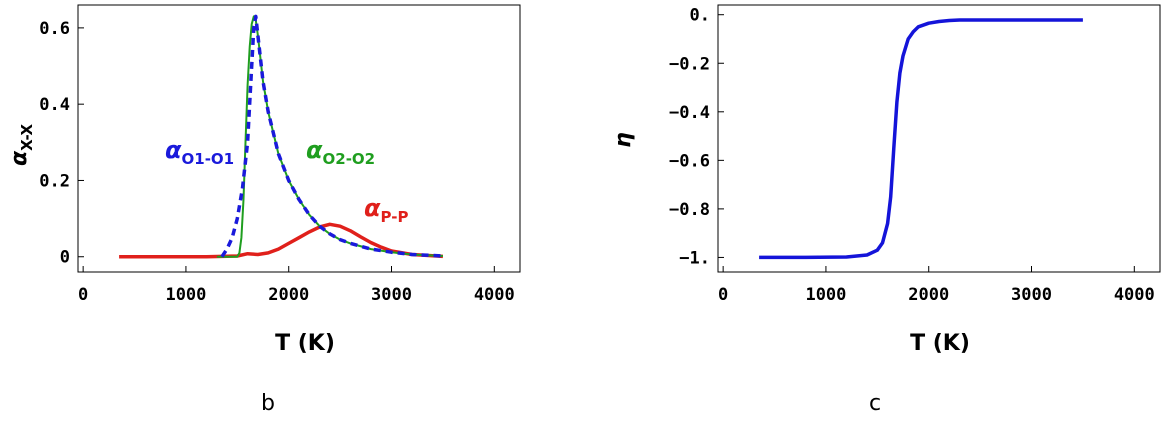 This screenshot has width=1168, height=425. Describe the element at coordinates (199, 152) in the screenshot. I see `series-annotation: αO1-O1` at that location.